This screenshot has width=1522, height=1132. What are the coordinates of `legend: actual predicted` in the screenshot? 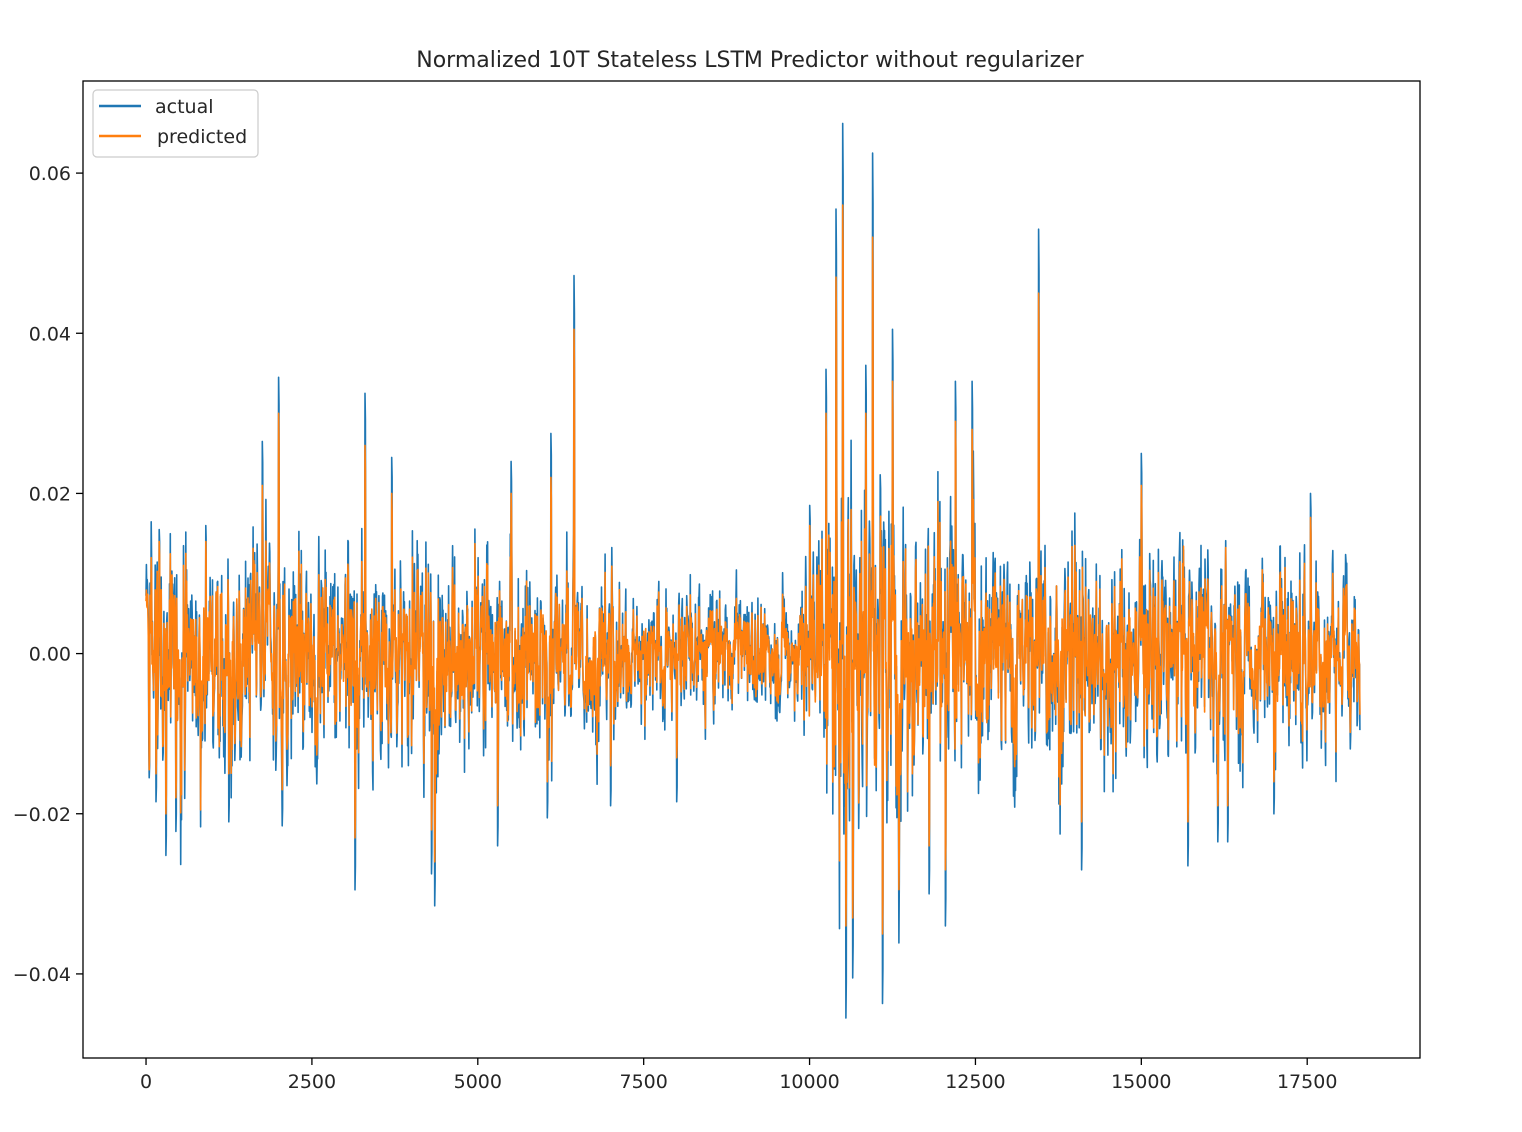 It's located at (175, 123).